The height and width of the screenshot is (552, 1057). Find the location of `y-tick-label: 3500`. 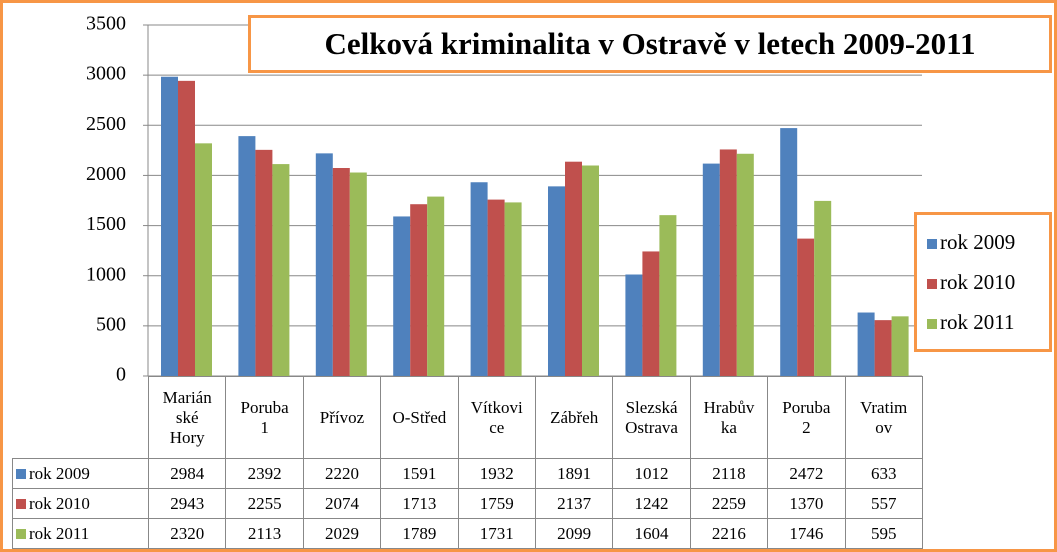

y-tick-label: 3500 is located at coordinates (106, 24).